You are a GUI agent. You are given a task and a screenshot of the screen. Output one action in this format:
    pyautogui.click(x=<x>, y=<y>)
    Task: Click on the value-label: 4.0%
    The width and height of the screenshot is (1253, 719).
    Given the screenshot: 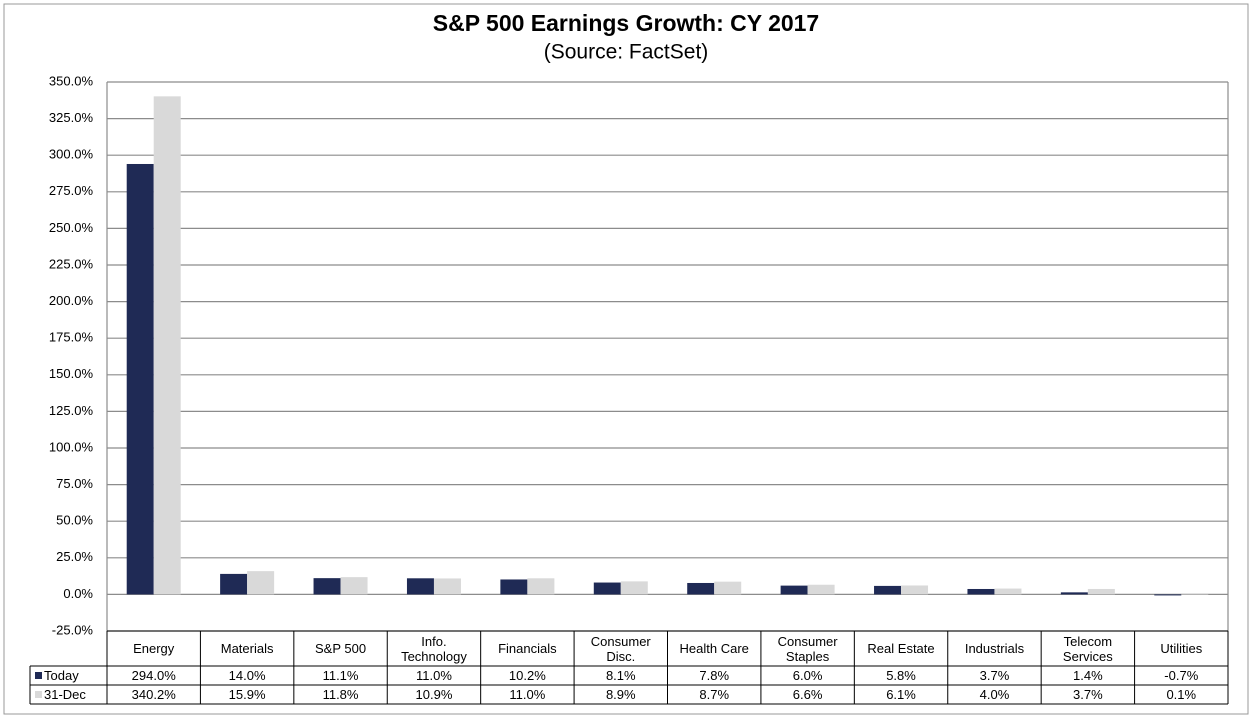 What is the action you would take?
    pyautogui.click(x=994, y=694)
    